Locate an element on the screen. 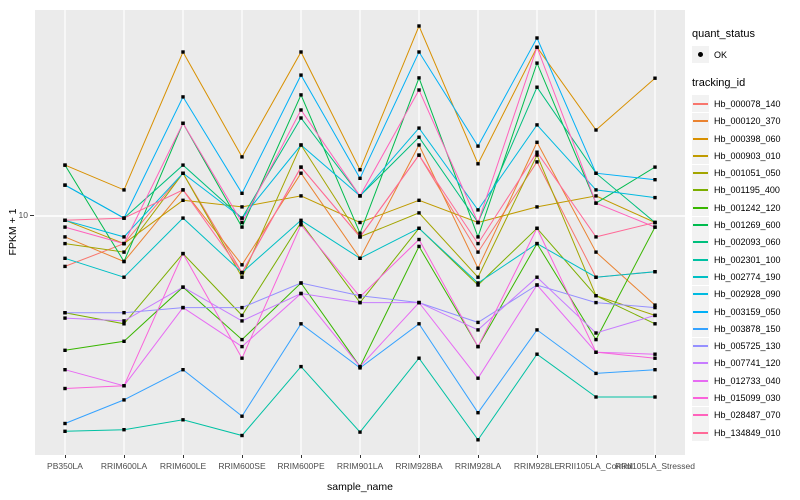 The width and height of the screenshot is (800, 500). legend-entry-ok: OK is located at coordinates (746, 55).